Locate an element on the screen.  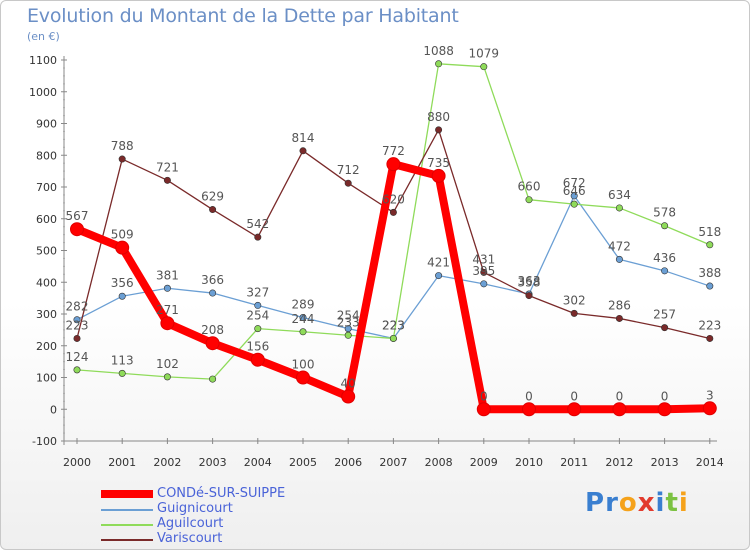
data-label: 542 is located at coordinates (257, 224).